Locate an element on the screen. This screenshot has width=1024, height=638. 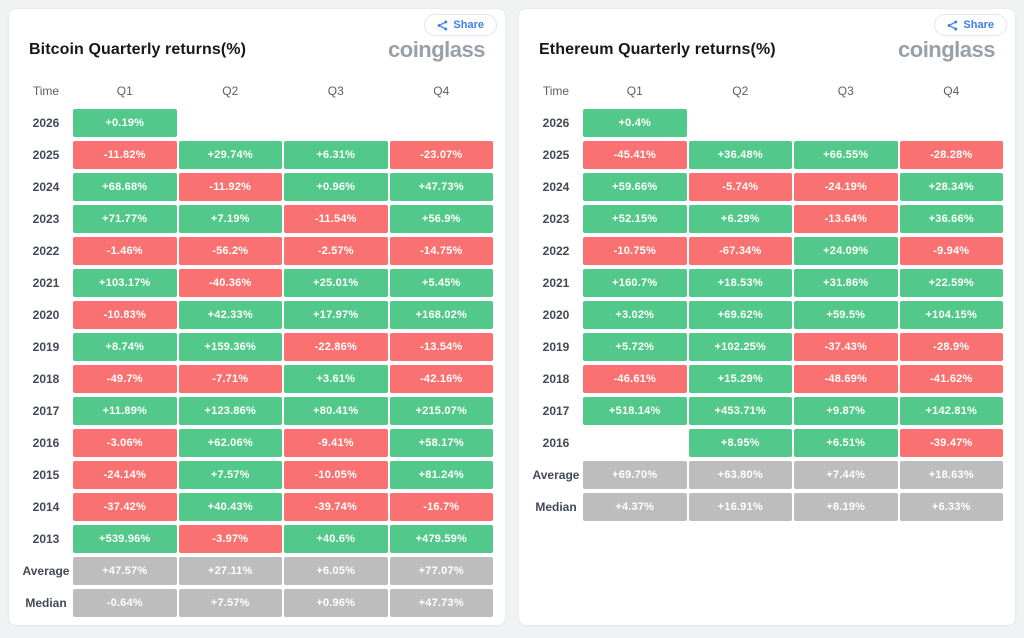
return-cell: -56.2% is located at coordinates (230, 251).